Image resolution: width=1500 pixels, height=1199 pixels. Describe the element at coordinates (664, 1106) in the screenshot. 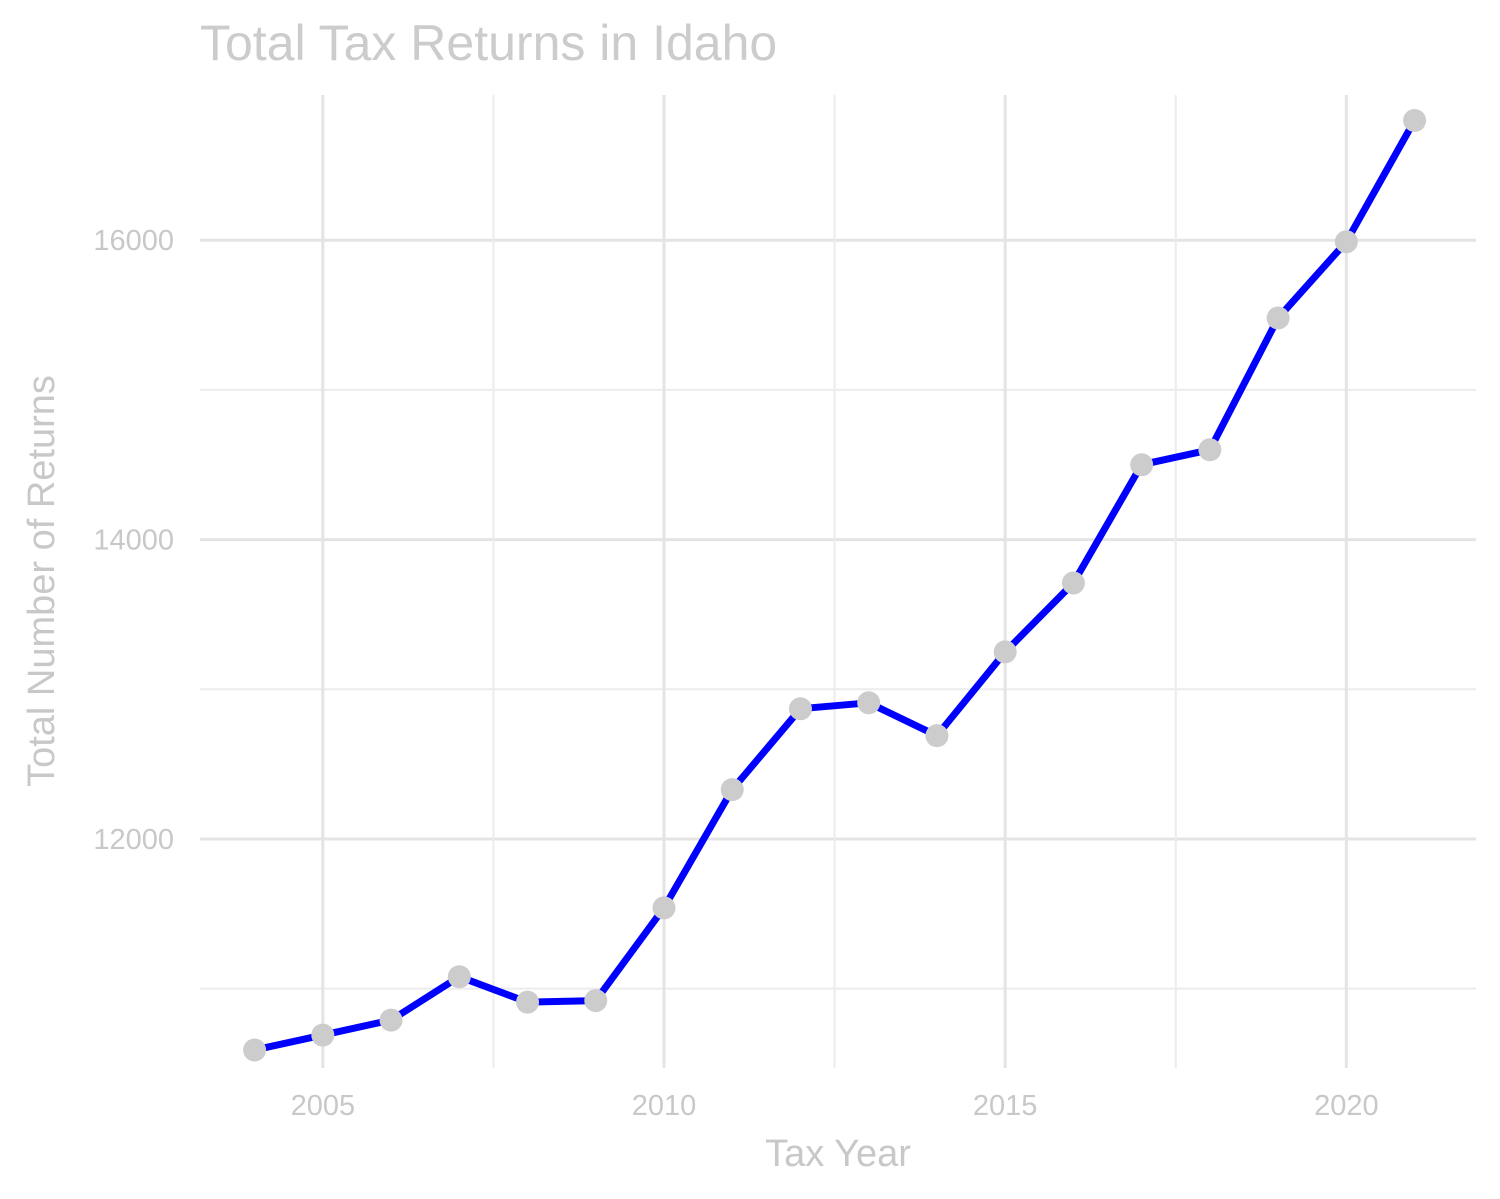

I see `x-tick-label: 2010` at that location.